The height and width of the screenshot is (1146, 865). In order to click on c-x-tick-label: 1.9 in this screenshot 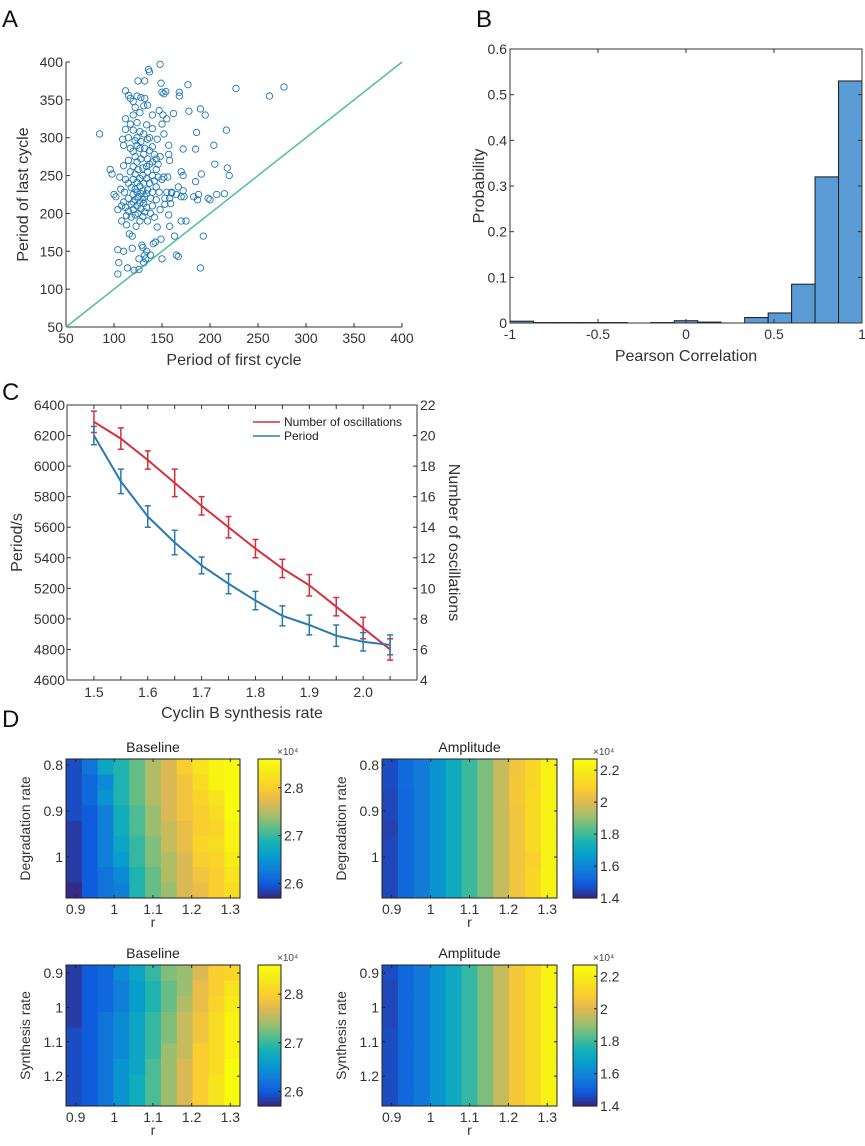, I will do `click(310, 692)`.